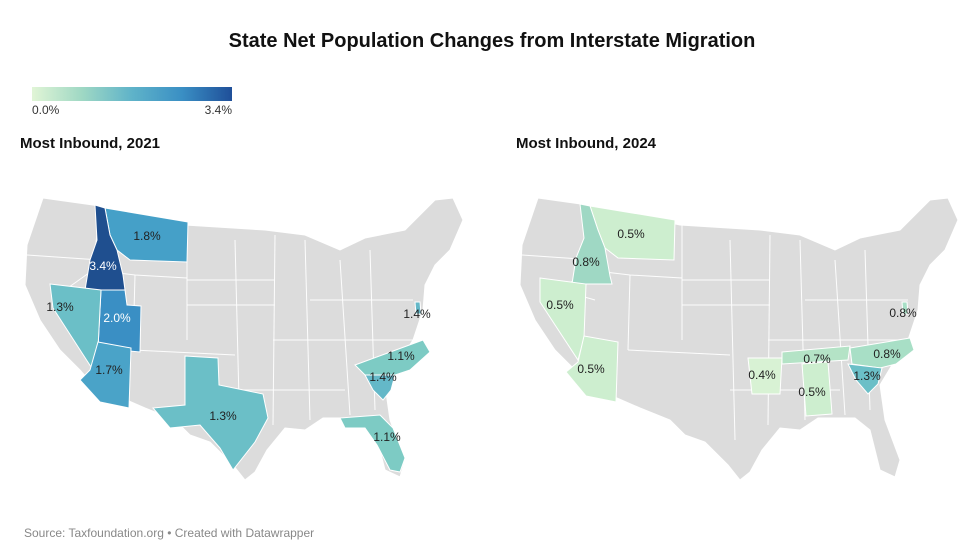 Image resolution: width=960 pixels, height=557 pixels. Describe the element at coordinates (109, 370) in the screenshot. I see `label-arizona: 1.7%` at that location.